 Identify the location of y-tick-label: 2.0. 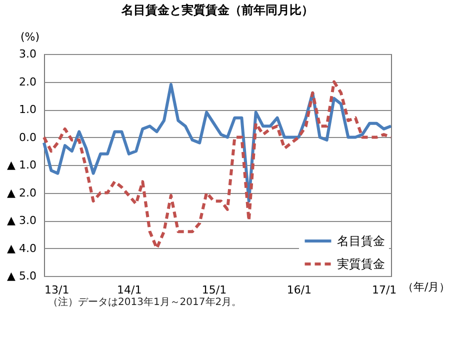
(27, 81).